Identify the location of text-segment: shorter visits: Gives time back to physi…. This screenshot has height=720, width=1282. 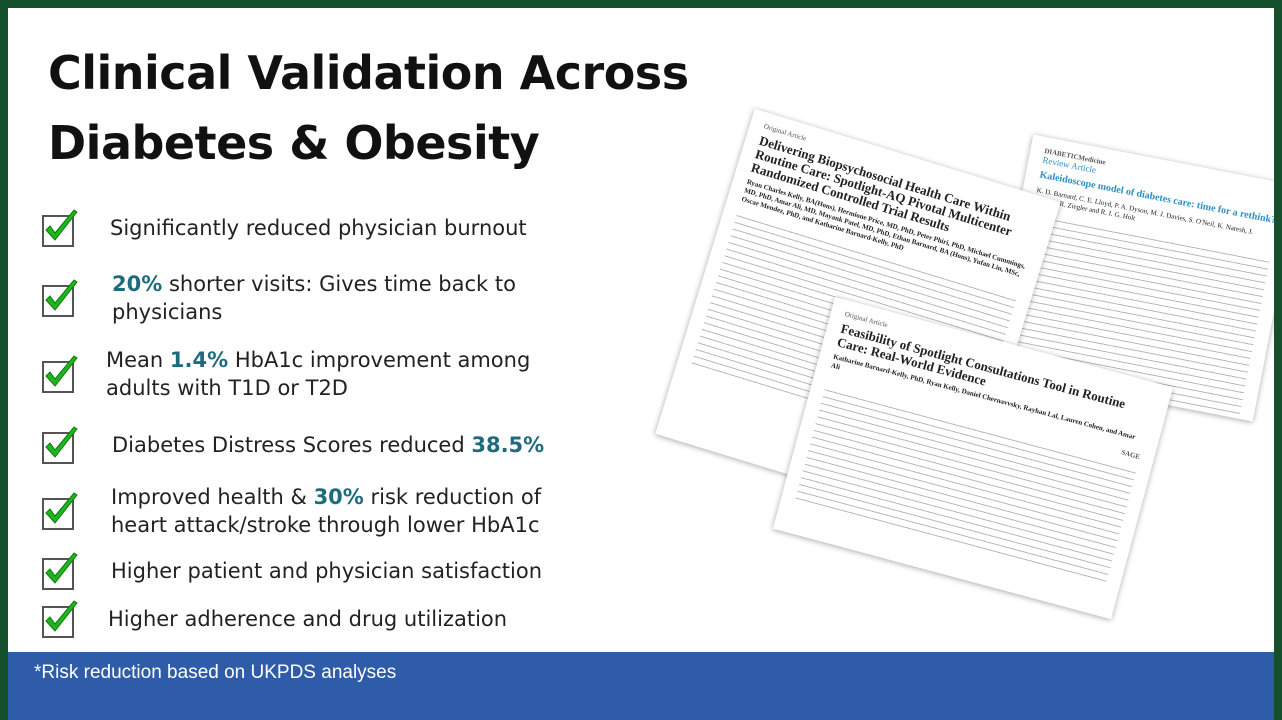
(314, 298).